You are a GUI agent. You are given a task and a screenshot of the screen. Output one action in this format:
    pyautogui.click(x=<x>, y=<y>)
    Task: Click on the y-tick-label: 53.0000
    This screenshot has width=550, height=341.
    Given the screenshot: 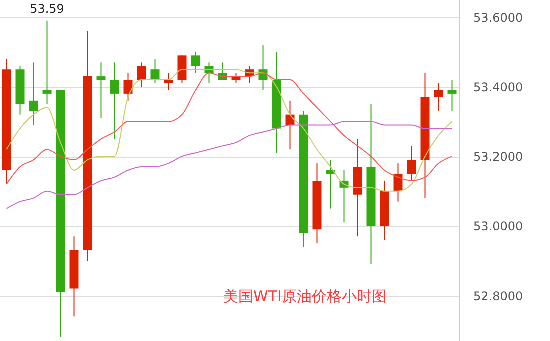 What is the action you would take?
    pyautogui.click(x=499, y=227)
    